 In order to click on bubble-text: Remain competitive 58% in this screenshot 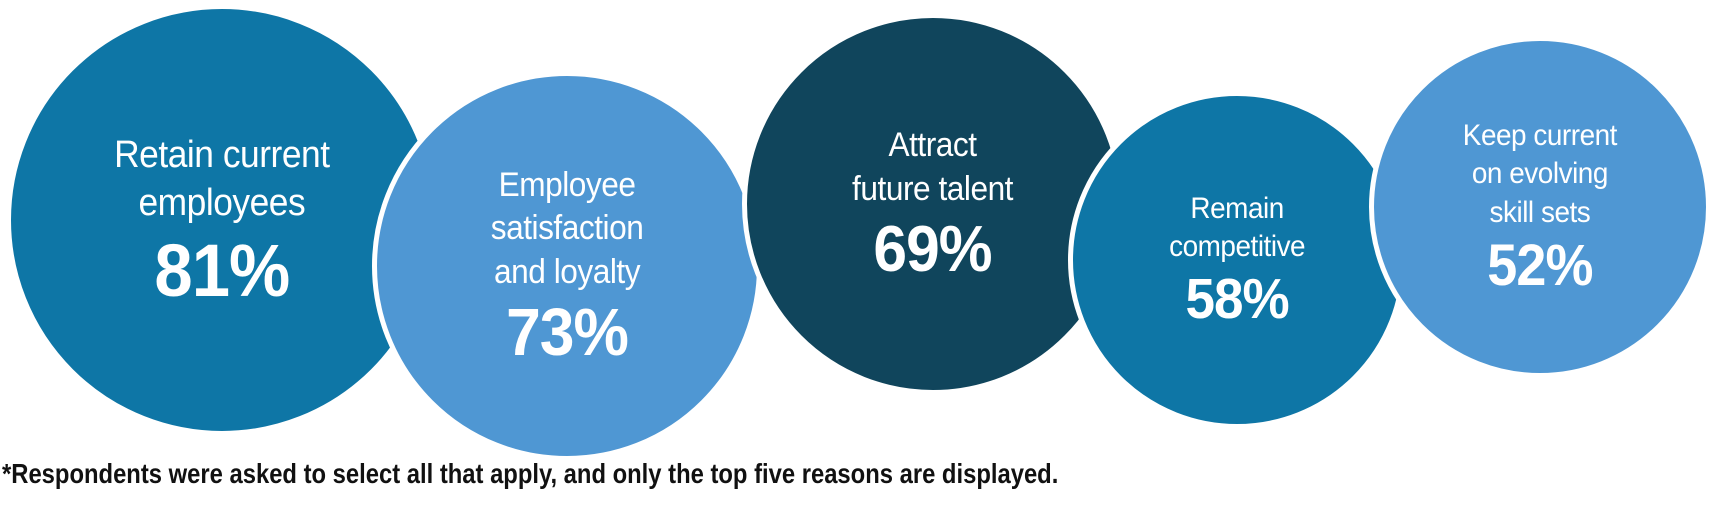, I will do `click(1237, 260)`.